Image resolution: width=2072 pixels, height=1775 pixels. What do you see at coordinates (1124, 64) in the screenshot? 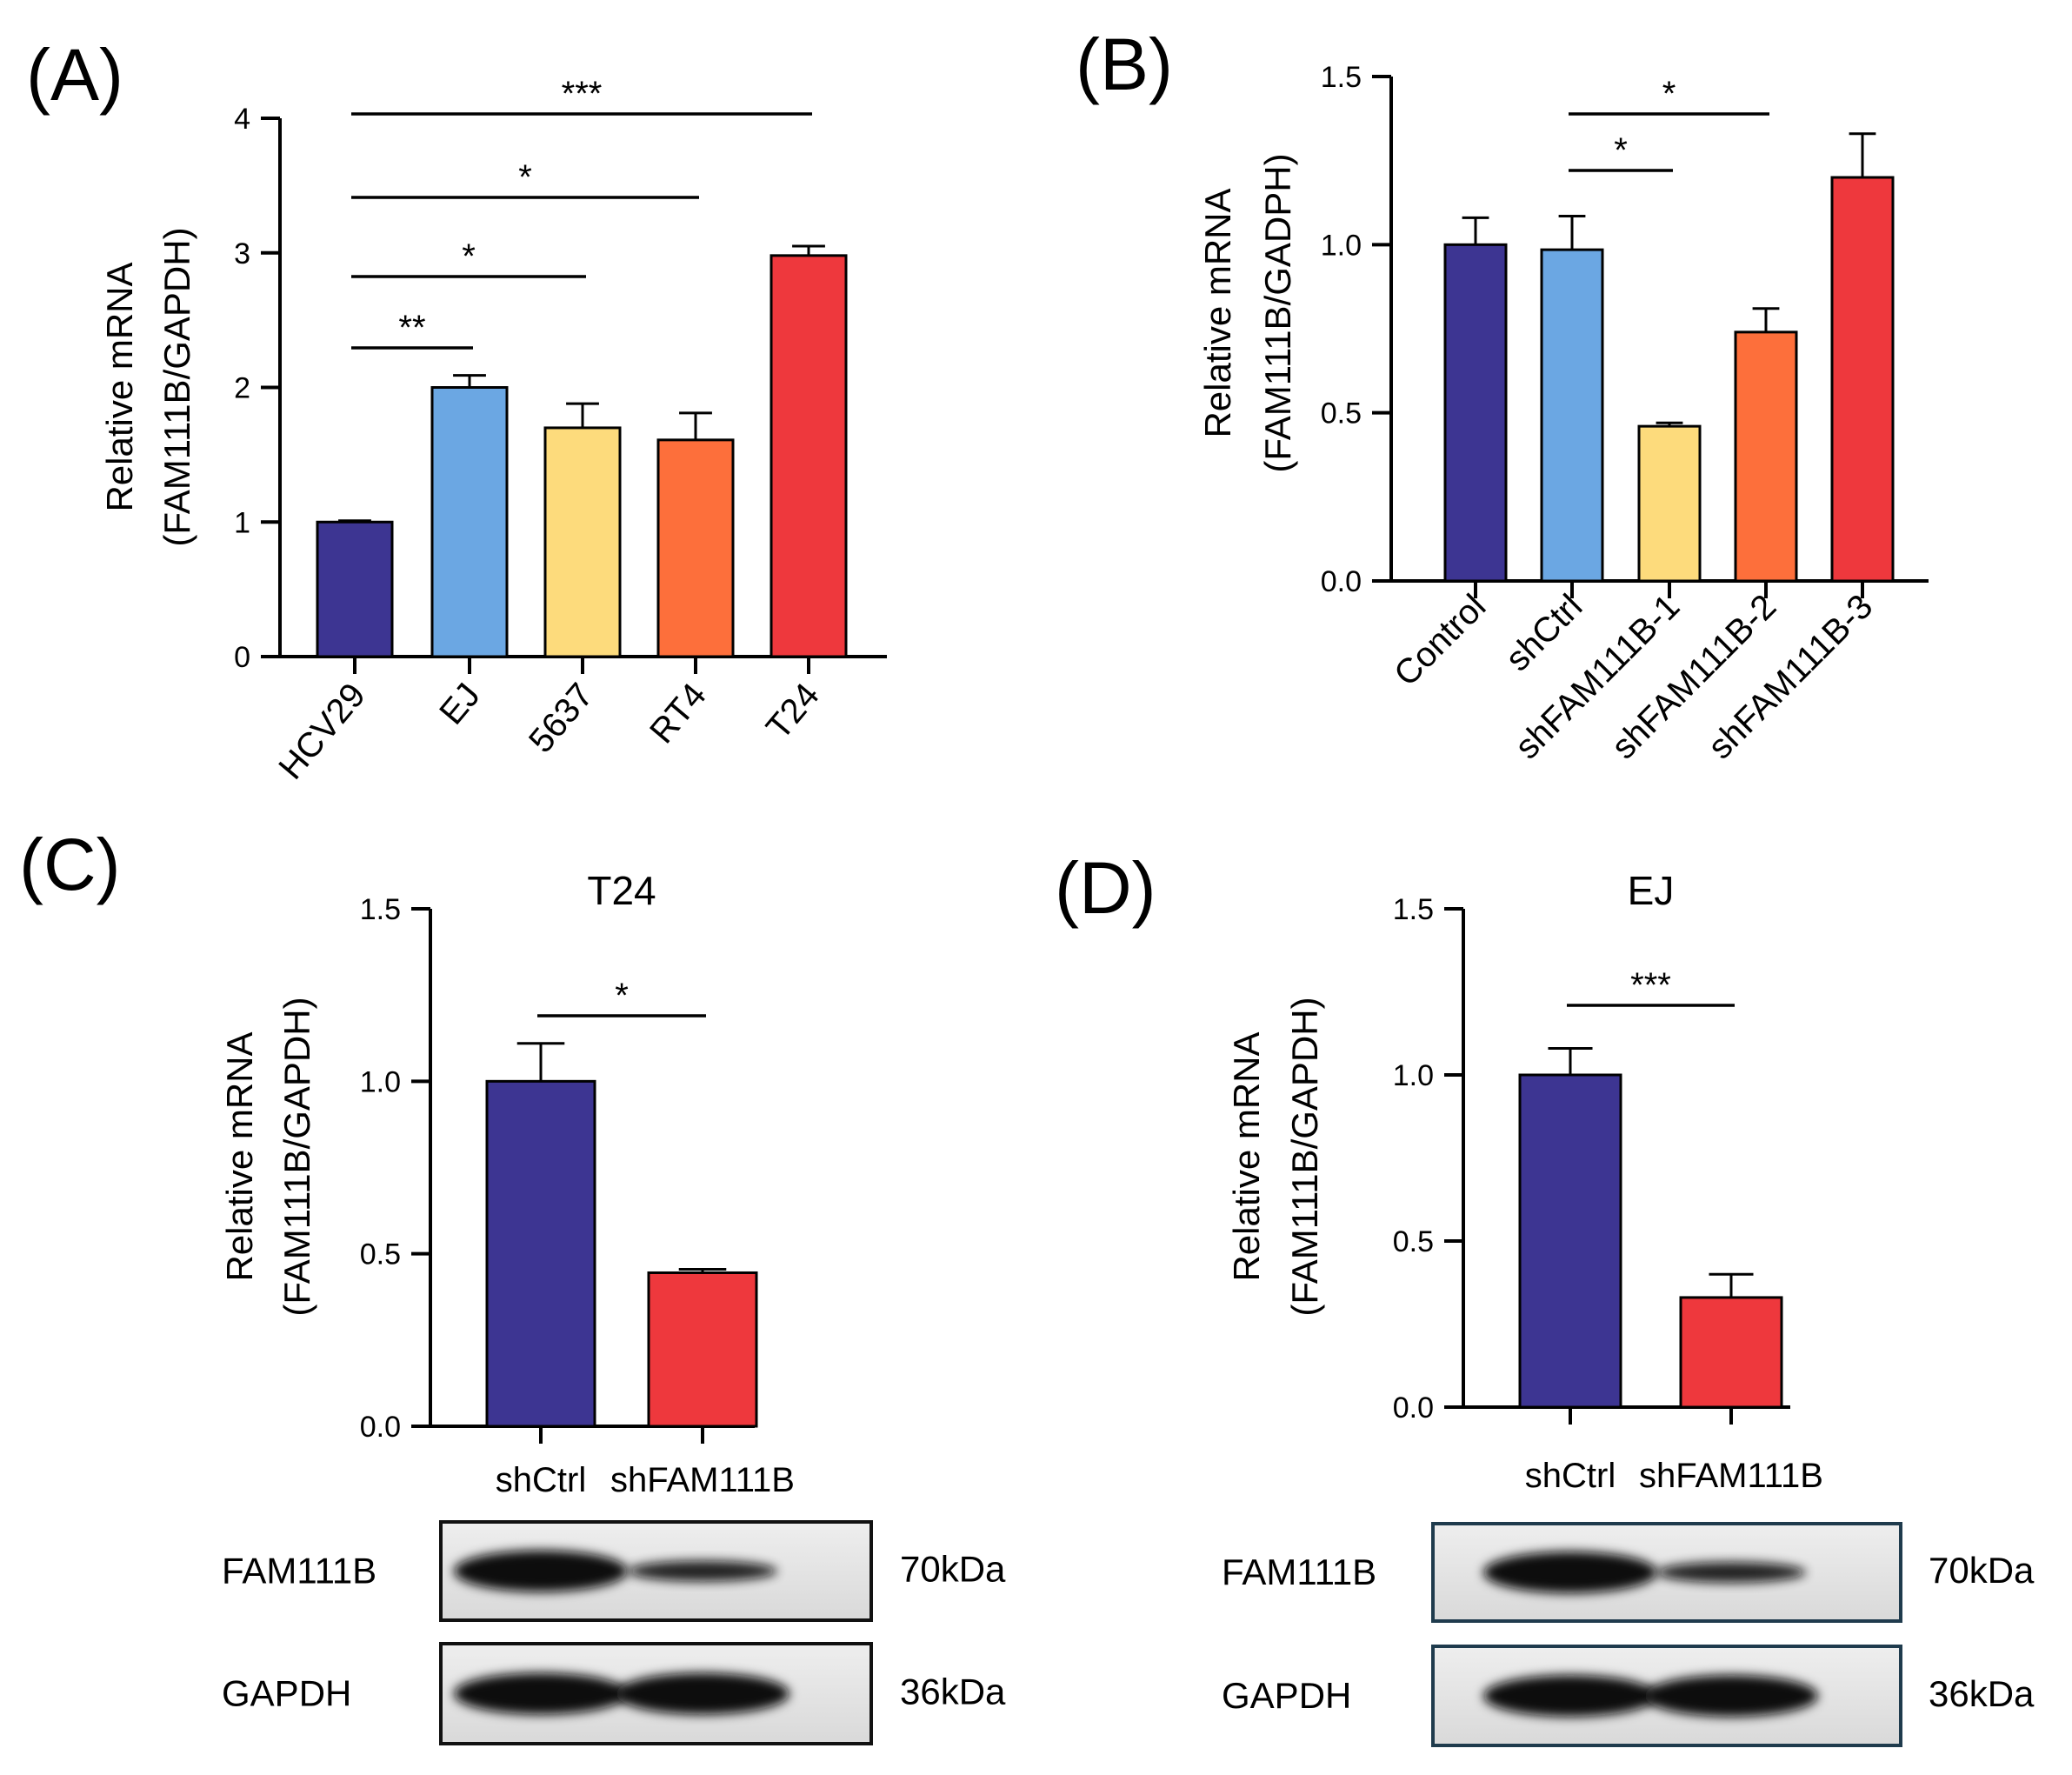
I see `panel-letter: (B)` at bounding box center [1124, 64].